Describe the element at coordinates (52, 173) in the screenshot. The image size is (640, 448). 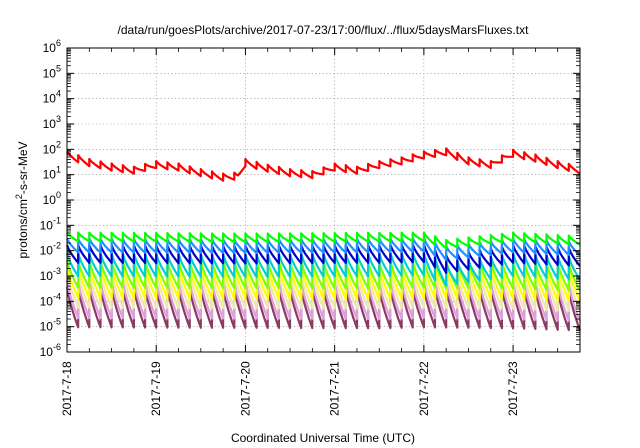
I see `y-tick-label: 10¹` at that location.